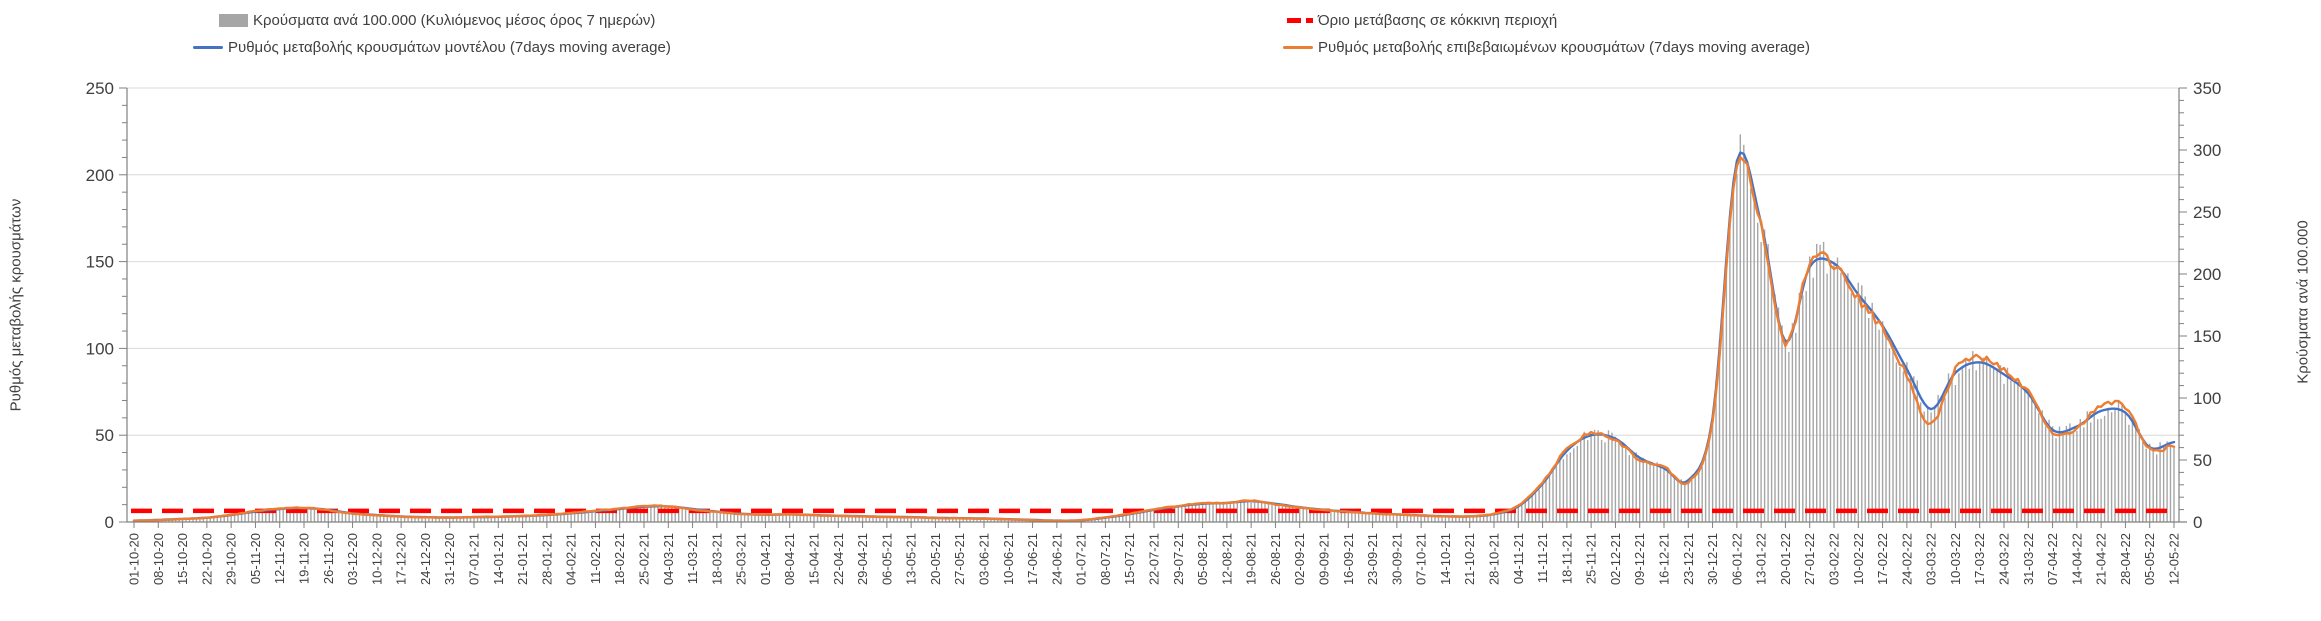 The image size is (2321, 621). What do you see at coordinates (2052, 559) in the screenshot?
I see `x-axis-tick-label: 07-04-22` at bounding box center [2052, 559].